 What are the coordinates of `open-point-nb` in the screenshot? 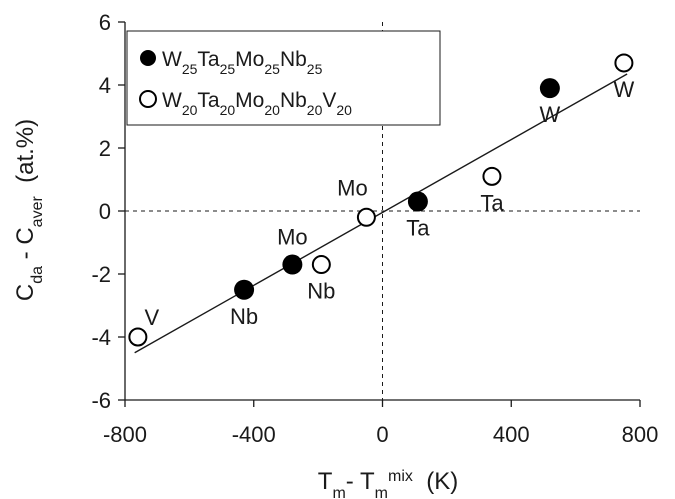 It's located at (321, 265).